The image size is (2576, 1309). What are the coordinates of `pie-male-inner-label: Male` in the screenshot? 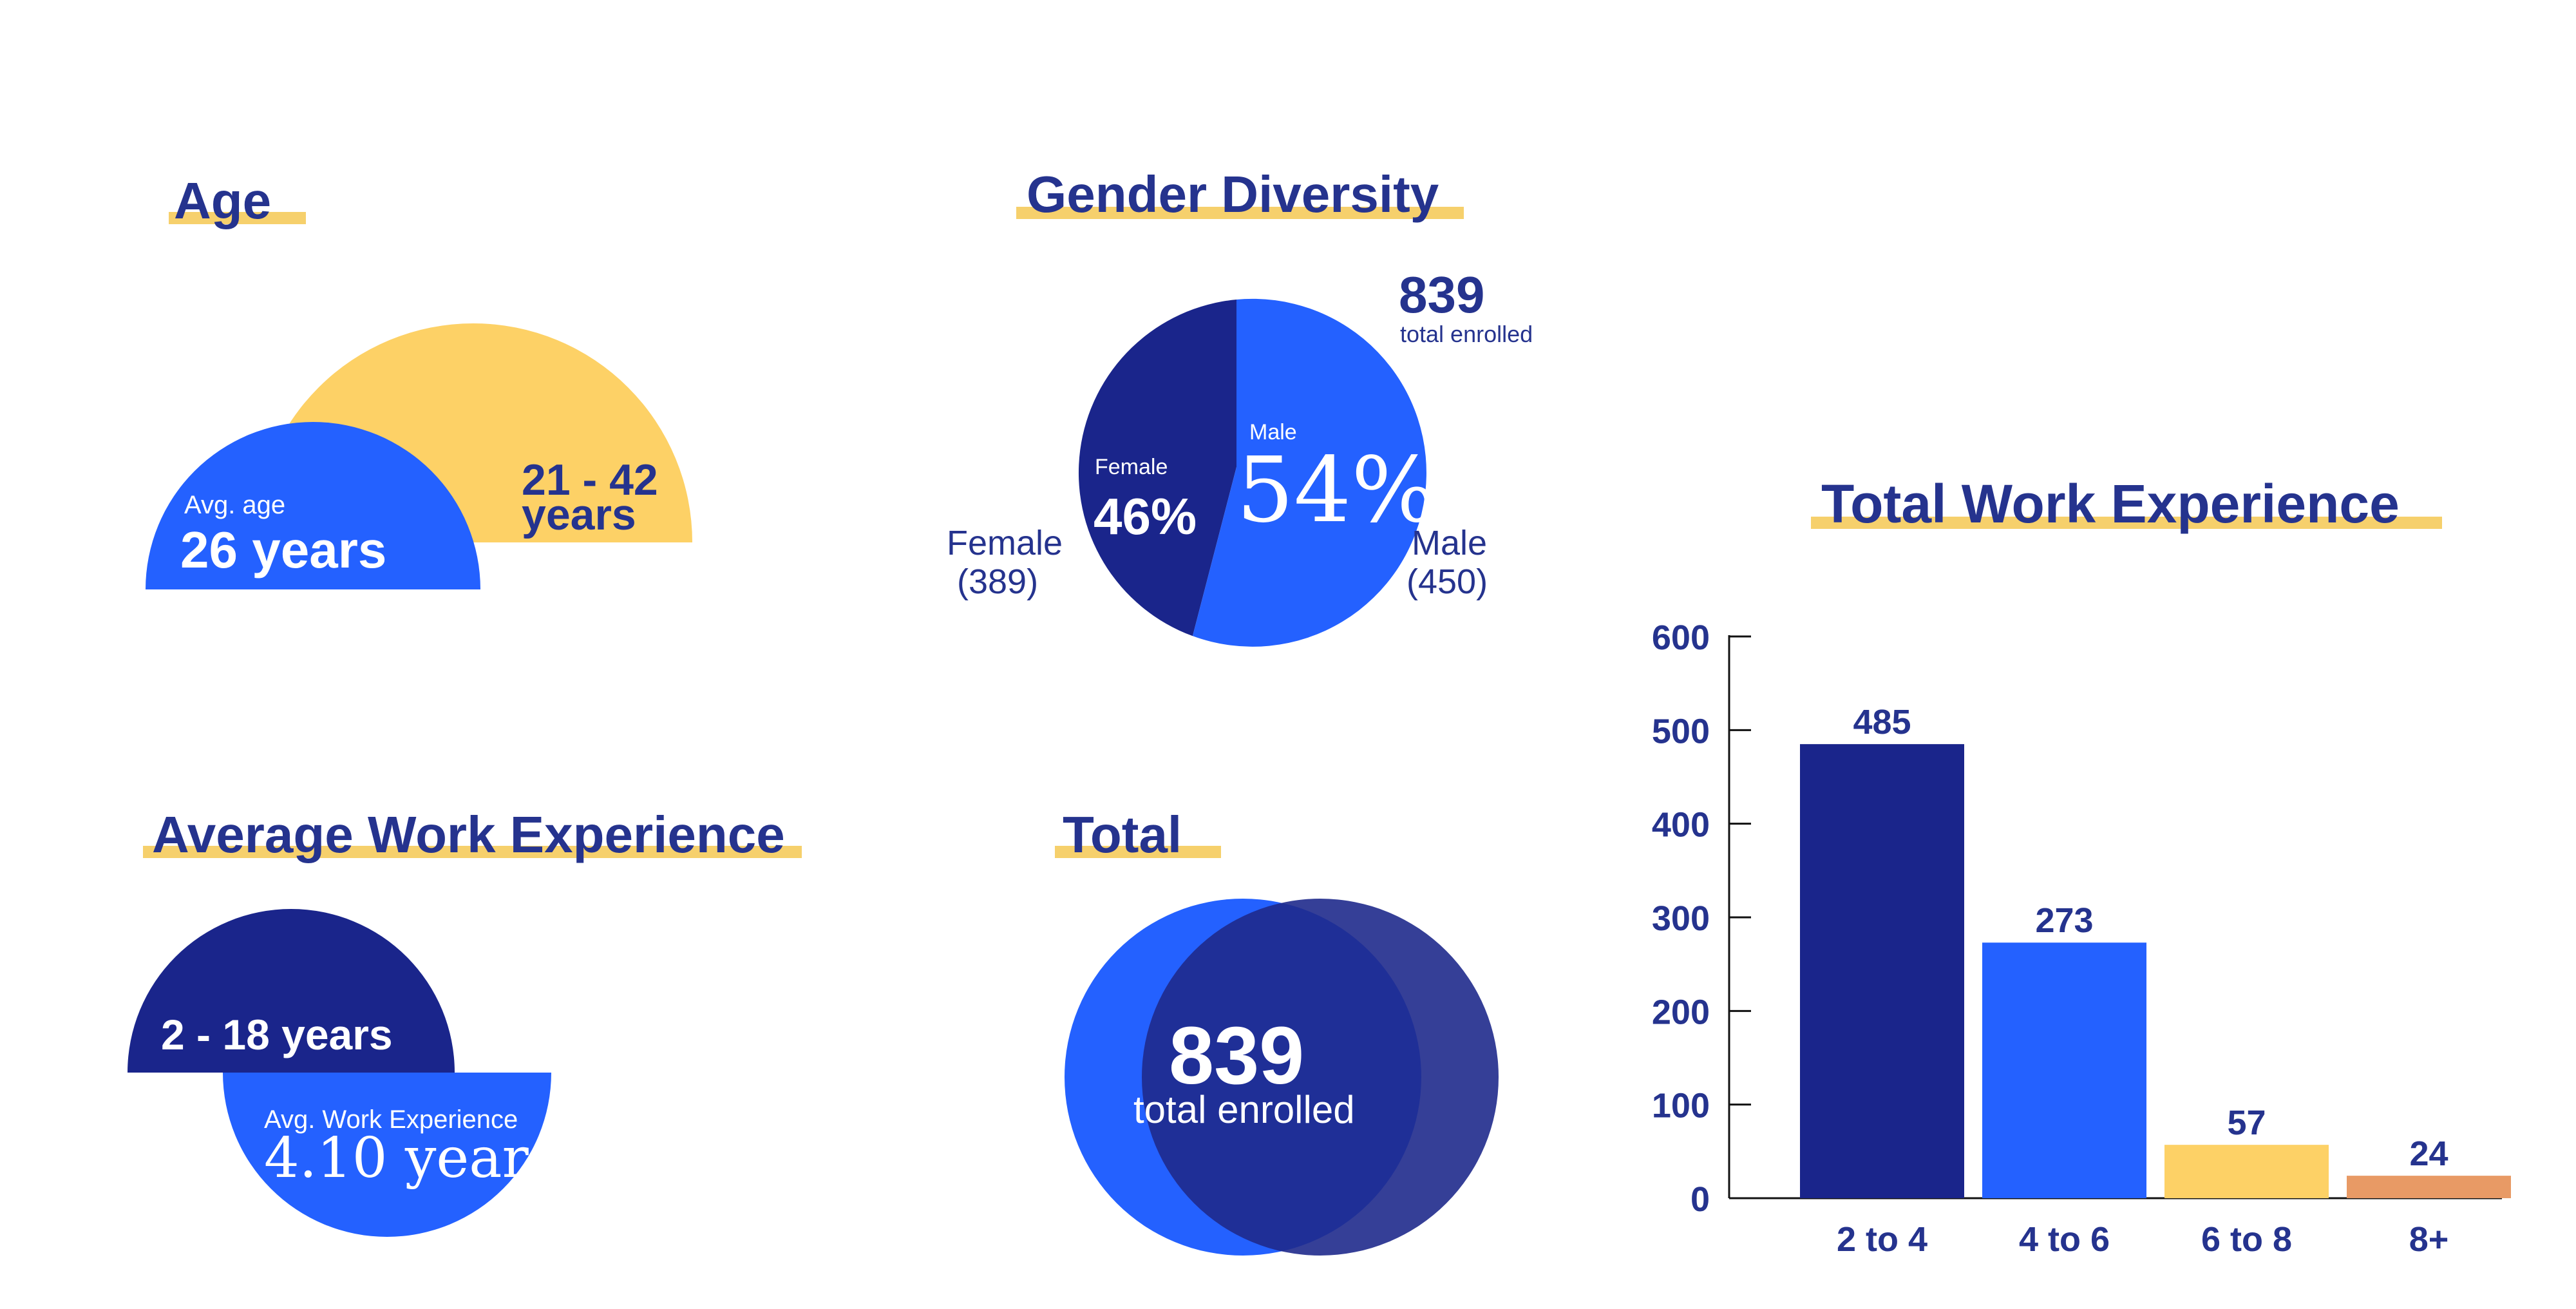 It's located at (1273, 432).